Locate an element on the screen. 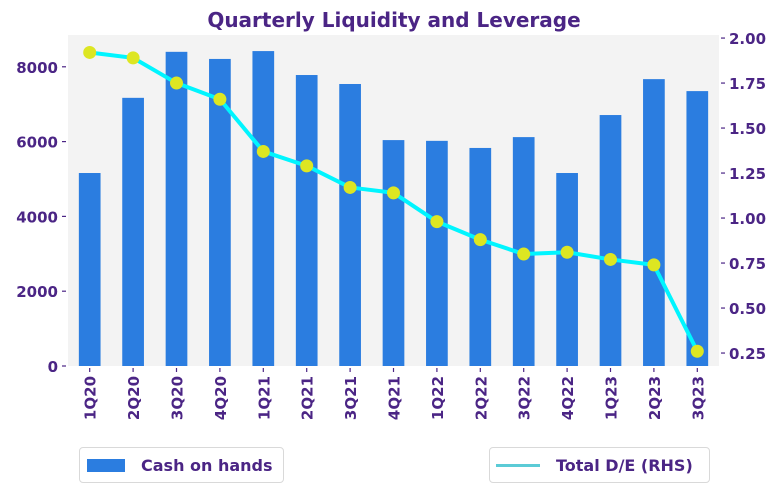 This screenshot has width=778, height=492. legend-cash: Cash on hands is located at coordinates (181, 465).